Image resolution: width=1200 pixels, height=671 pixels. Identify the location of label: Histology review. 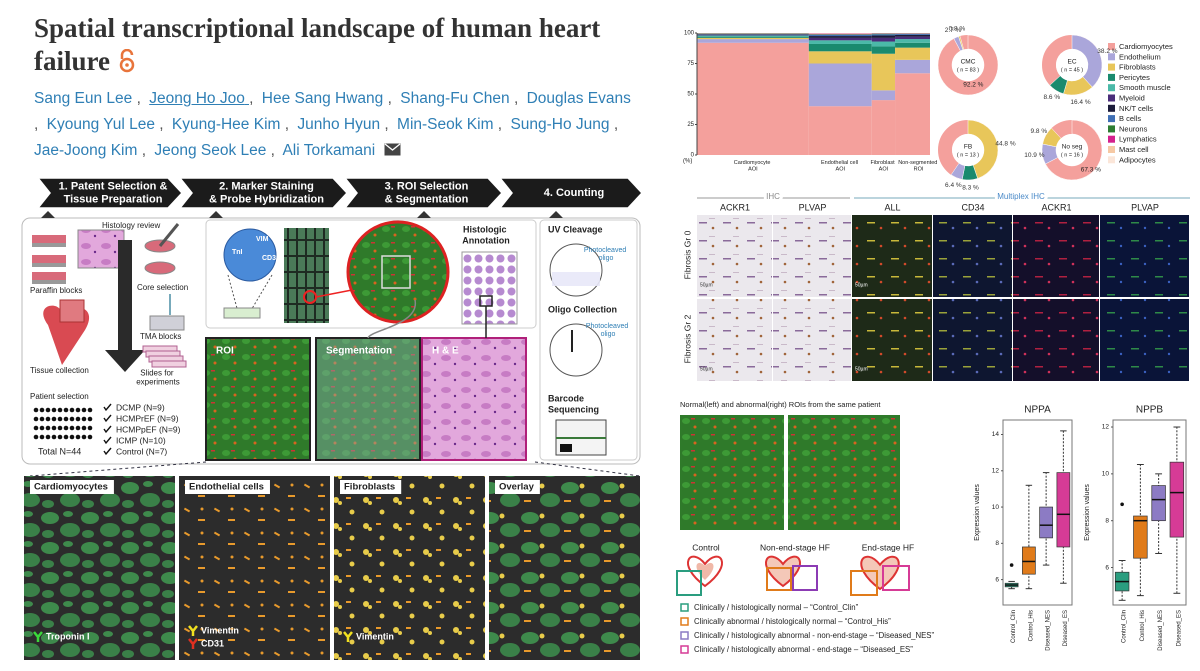
(131, 225).